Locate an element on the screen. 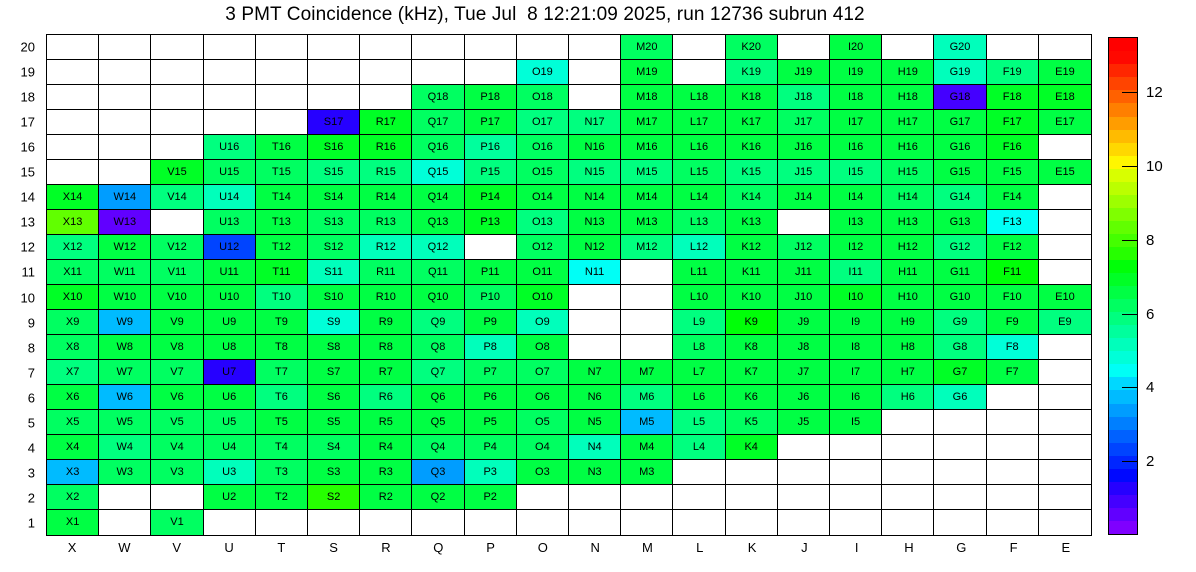 The width and height of the screenshot is (1196, 572). heatmap-cell-label: I12 is located at coordinates (855, 246).